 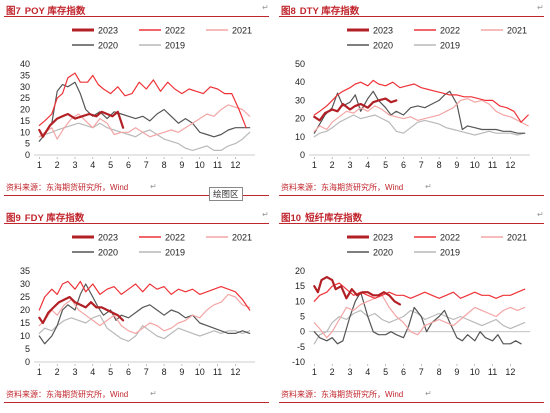 I want to click on series-line-2019, so click(x=144, y=328).